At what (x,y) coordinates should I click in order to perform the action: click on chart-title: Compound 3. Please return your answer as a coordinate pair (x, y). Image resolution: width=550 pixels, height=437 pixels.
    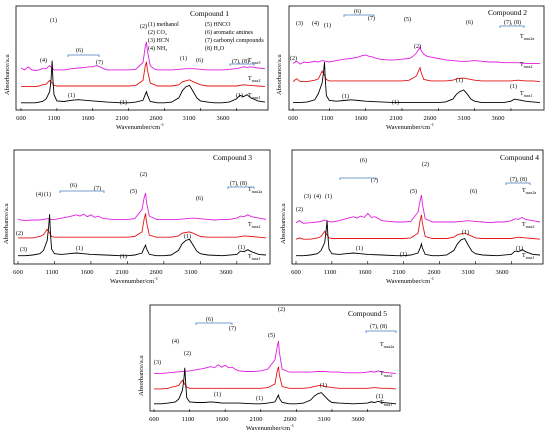
    Looking at the image, I should click on (232, 157).